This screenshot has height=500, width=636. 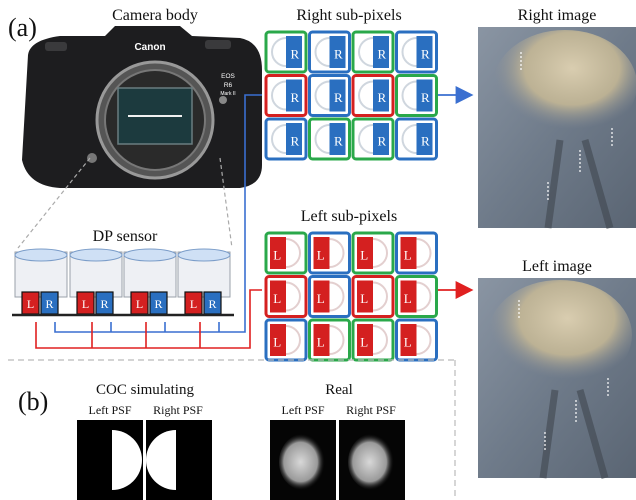 What do you see at coordinates (349, 216) in the screenshot?
I see `left-subpixels-title: Left sub-pixels` at bounding box center [349, 216].